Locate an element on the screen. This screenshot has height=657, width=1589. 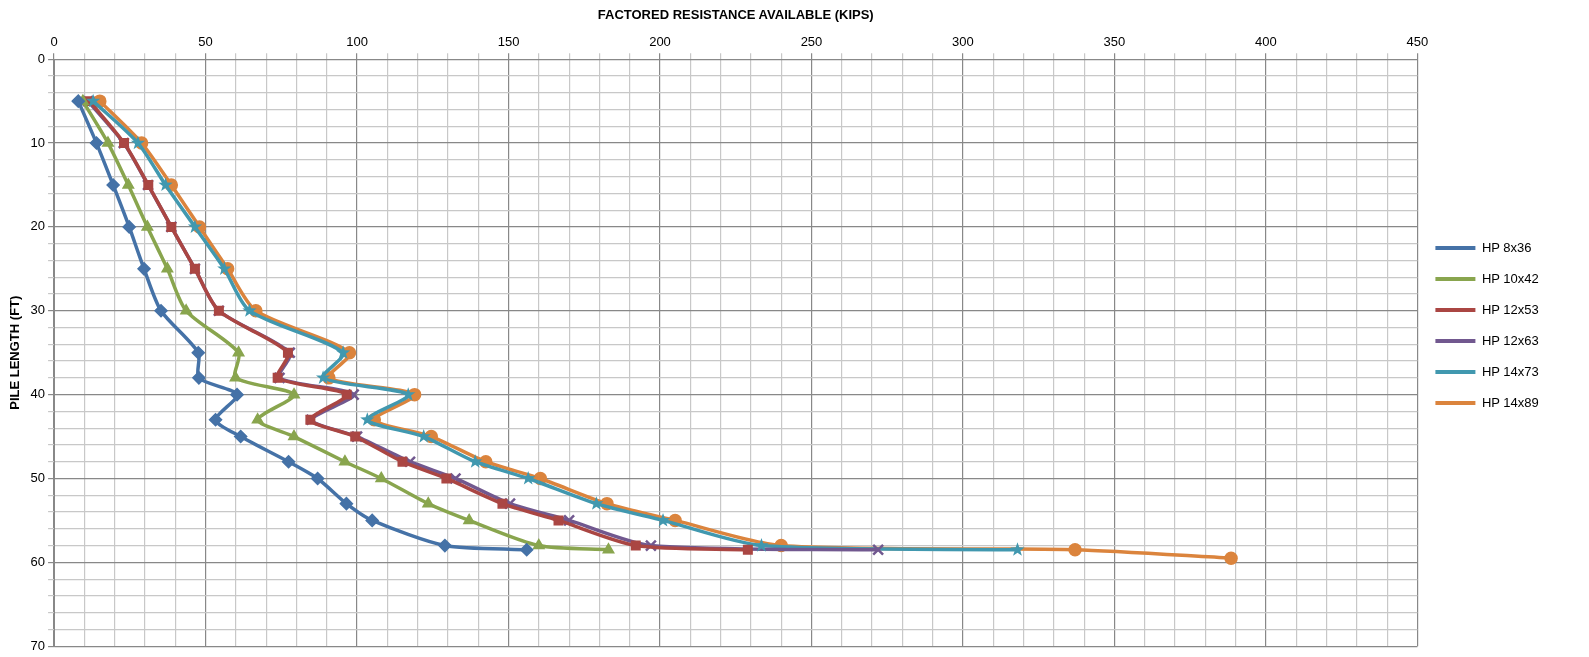
legend-label: HP 12x53 is located at coordinates (1510, 309).